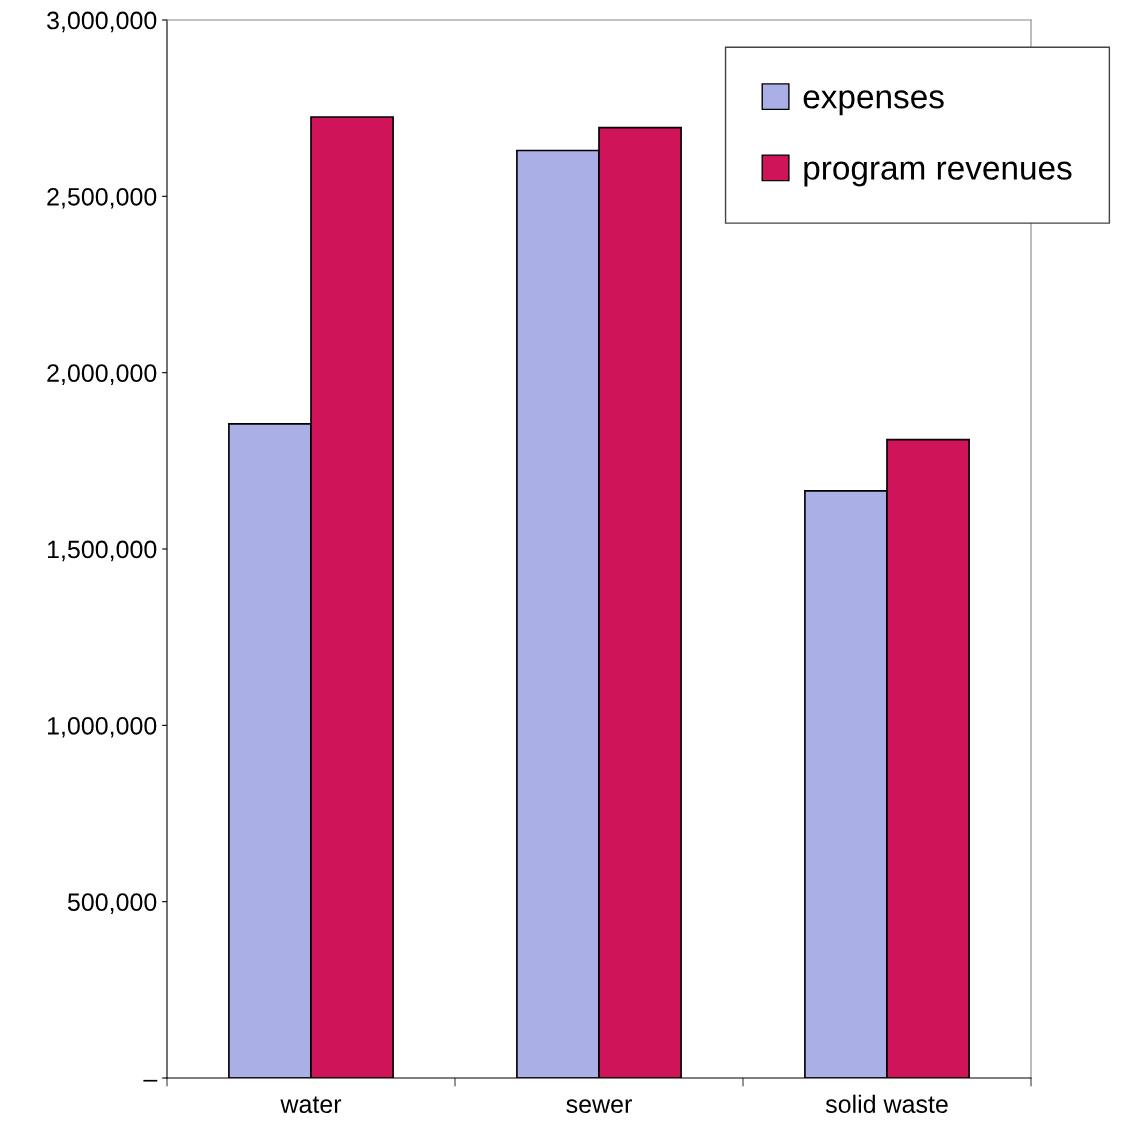 This screenshot has height=1135, width=1125. What do you see at coordinates (311, 1105) in the screenshot?
I see `x-tick-label: water` at bounding box center [311, 1105].